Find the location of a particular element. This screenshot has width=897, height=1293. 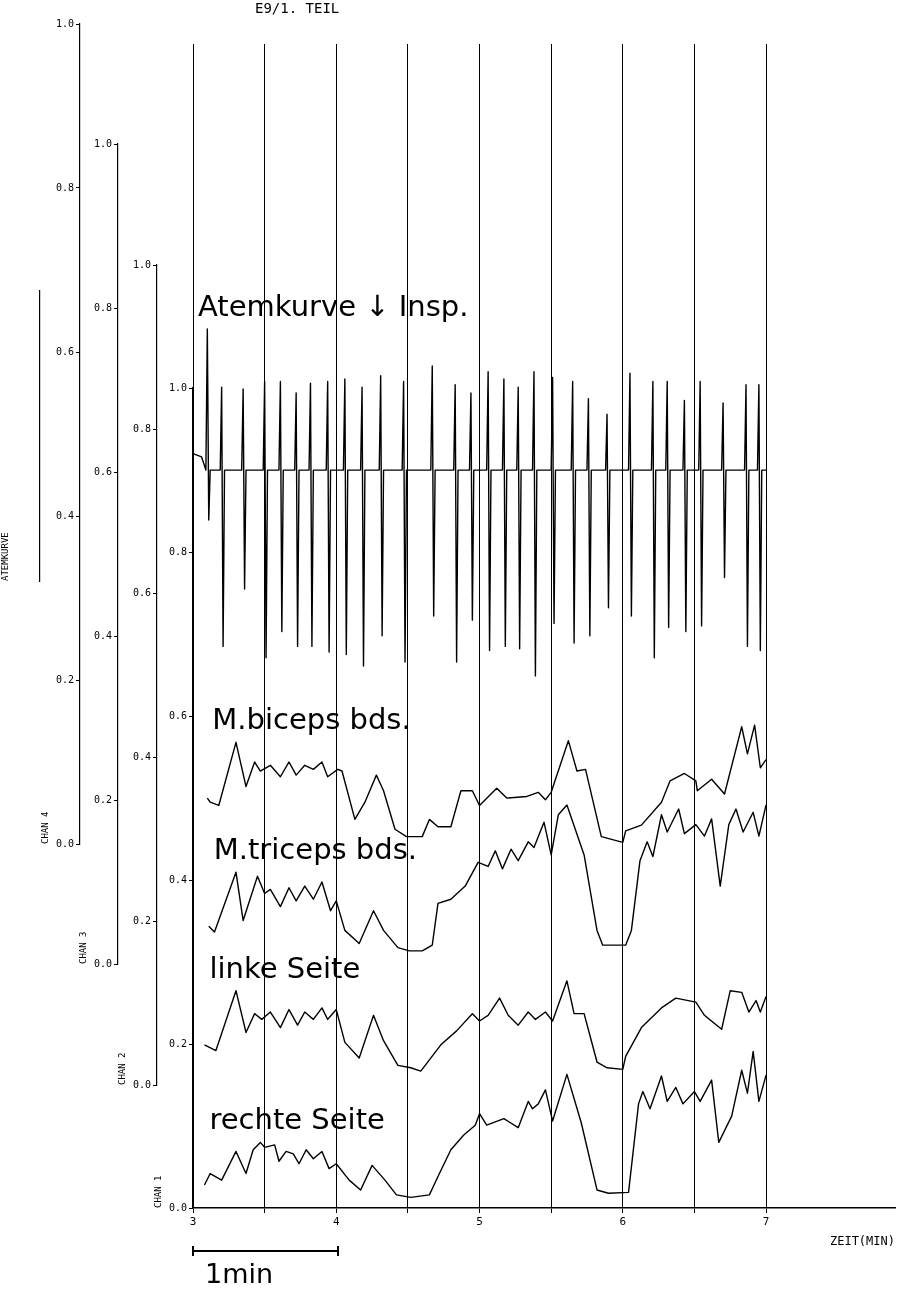

y-axis-title: CHAN 4 is located at coordinates (44, 827).